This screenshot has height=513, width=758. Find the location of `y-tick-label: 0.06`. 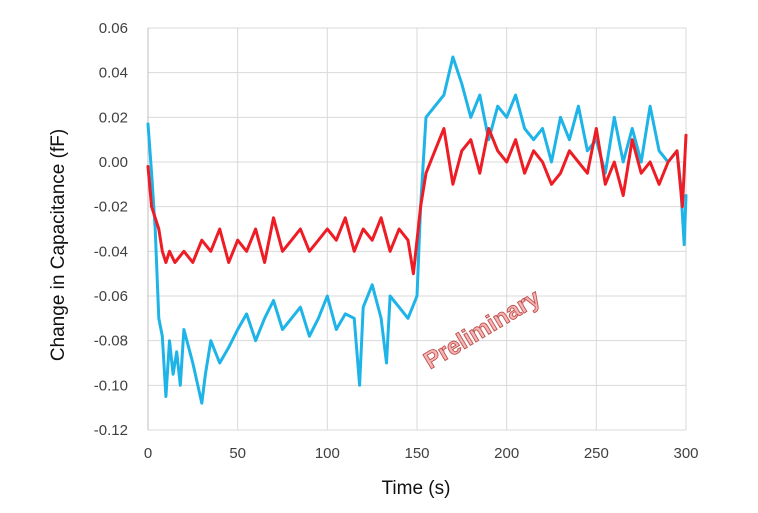

y-tick-label: 0.06 is located at coordinates (113, 28).